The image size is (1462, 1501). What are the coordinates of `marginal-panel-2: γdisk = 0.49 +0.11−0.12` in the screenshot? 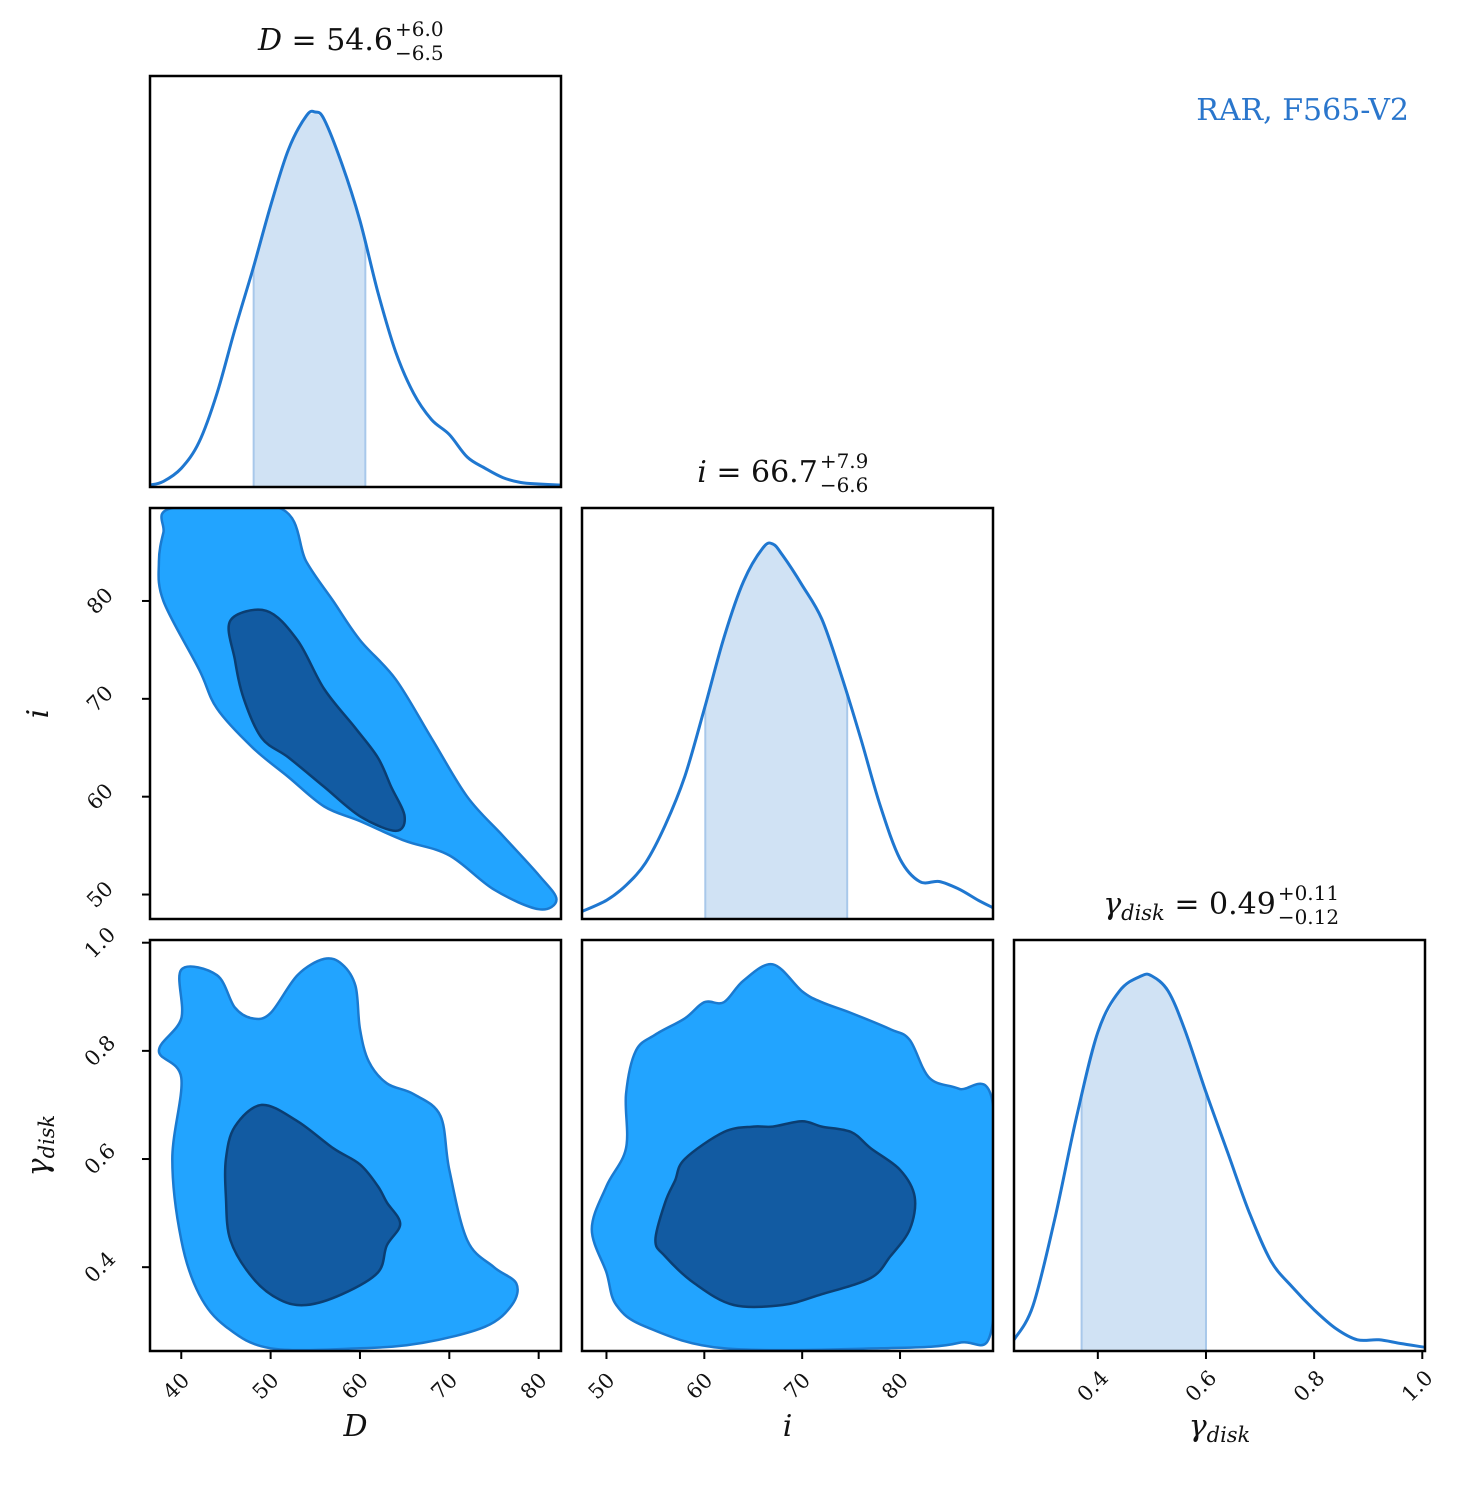 It's located at (1219, 1117).